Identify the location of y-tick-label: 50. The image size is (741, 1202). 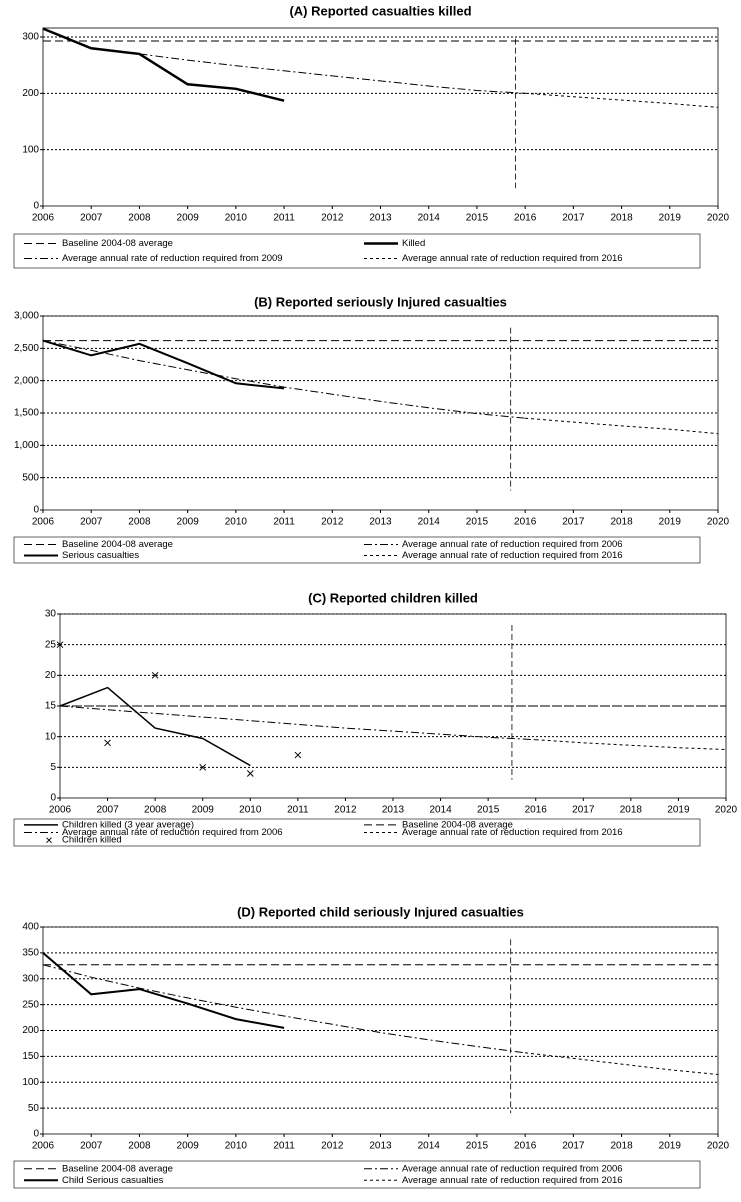
(34, 1108).